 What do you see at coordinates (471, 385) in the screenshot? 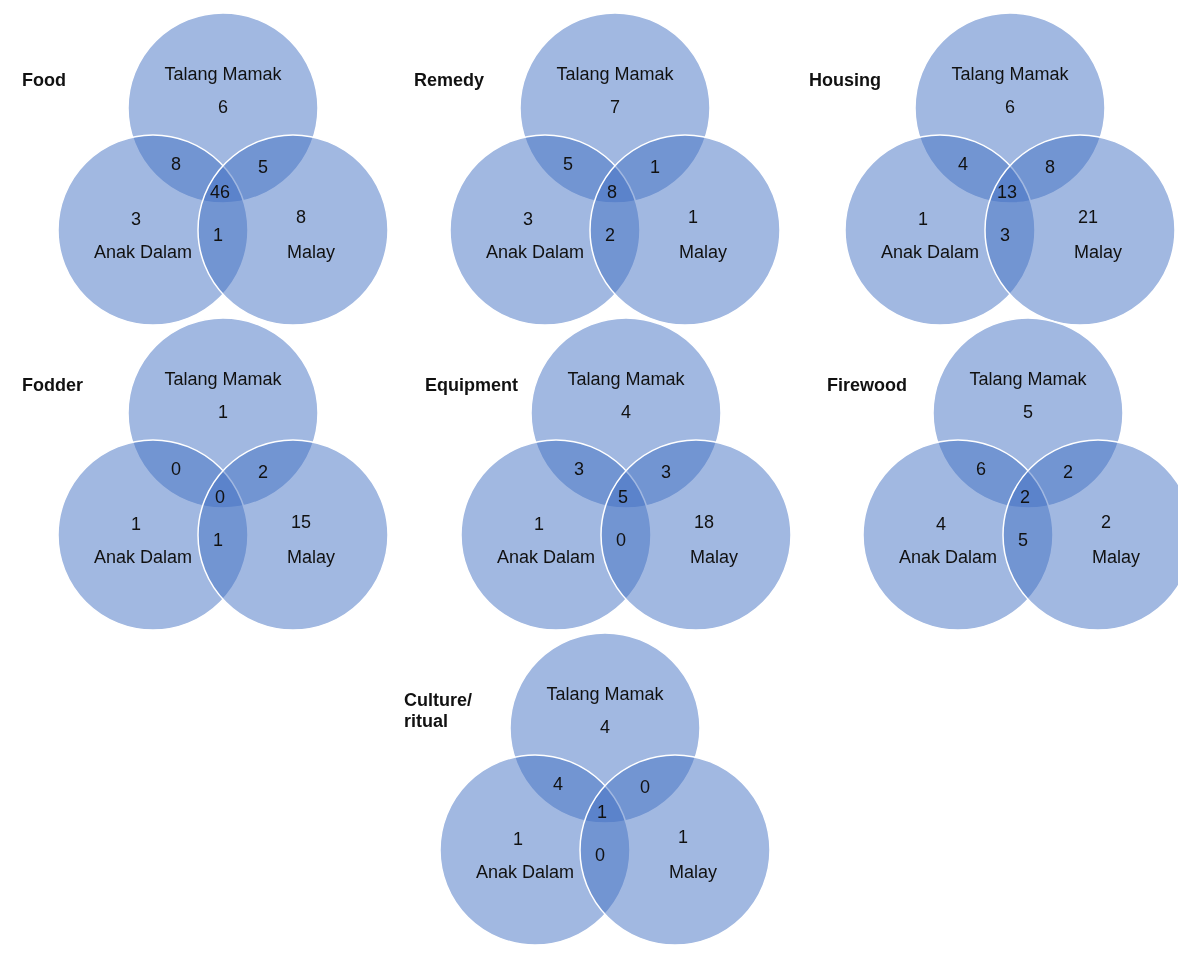
I see `text: Equipment` at bounding box center [471, 385].